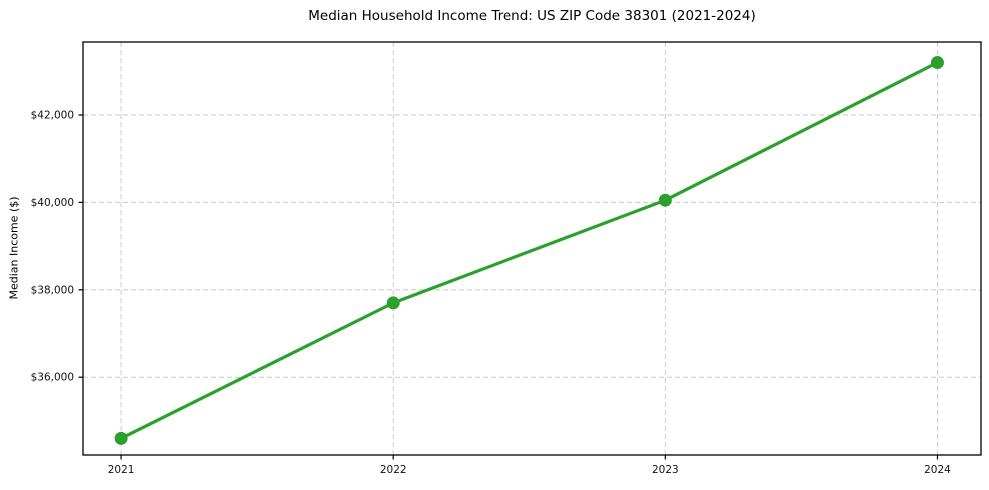  Describe the element at coordinates (393, 470) in the screenshot. I see `x-tick-label: 2022` at that location.